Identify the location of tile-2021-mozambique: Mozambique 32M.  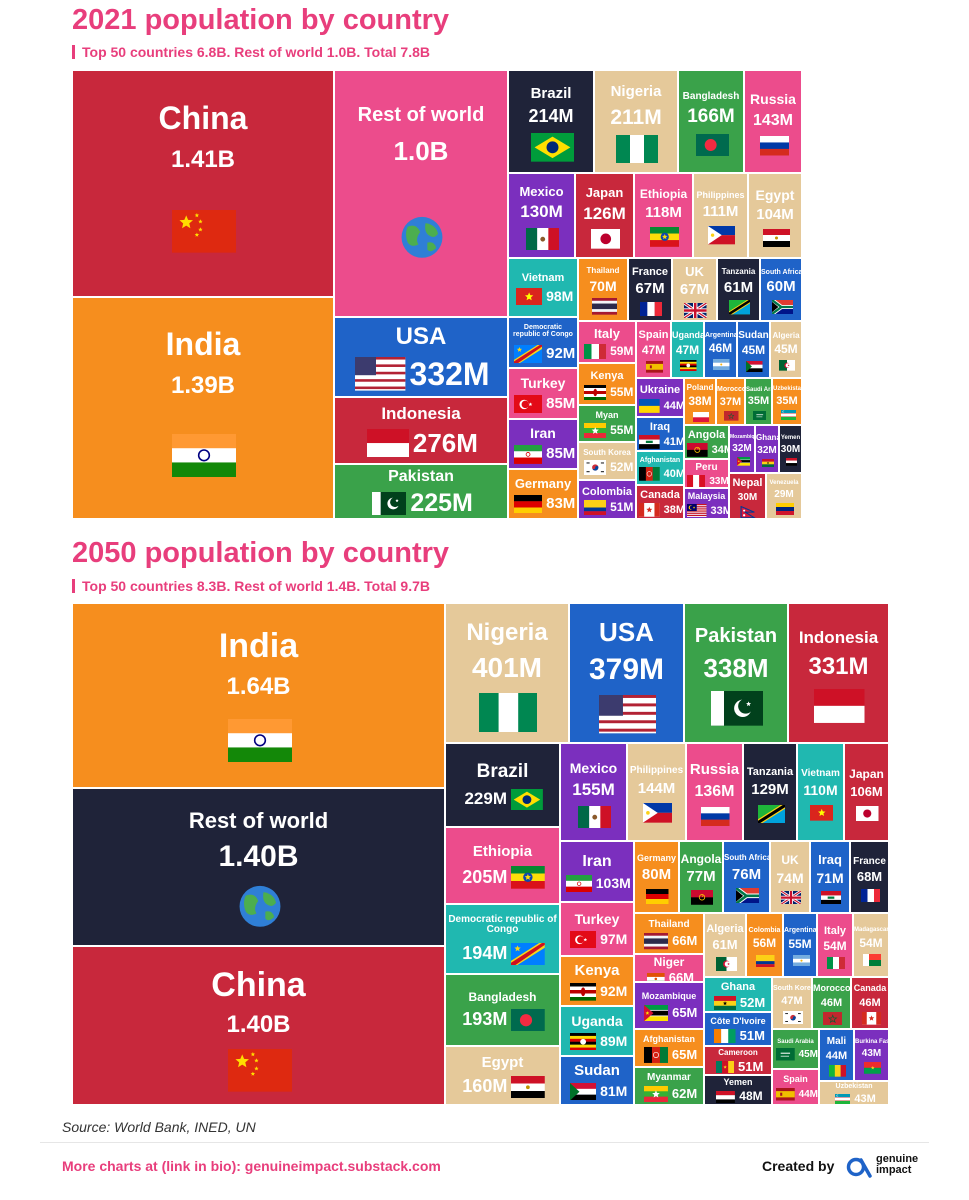
(742, 449).